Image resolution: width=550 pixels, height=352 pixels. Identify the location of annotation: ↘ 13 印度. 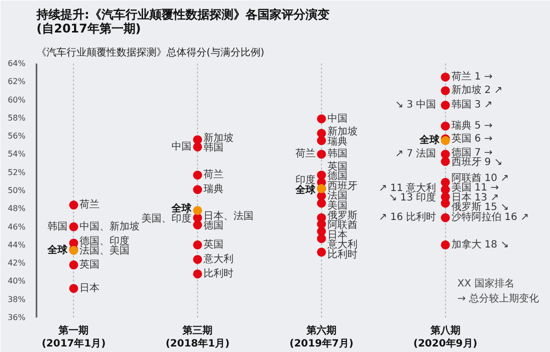
(412, 198).